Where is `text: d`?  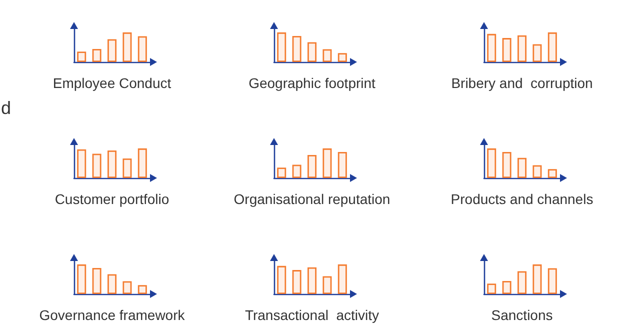 text: d is located at coordinates (6, 108).